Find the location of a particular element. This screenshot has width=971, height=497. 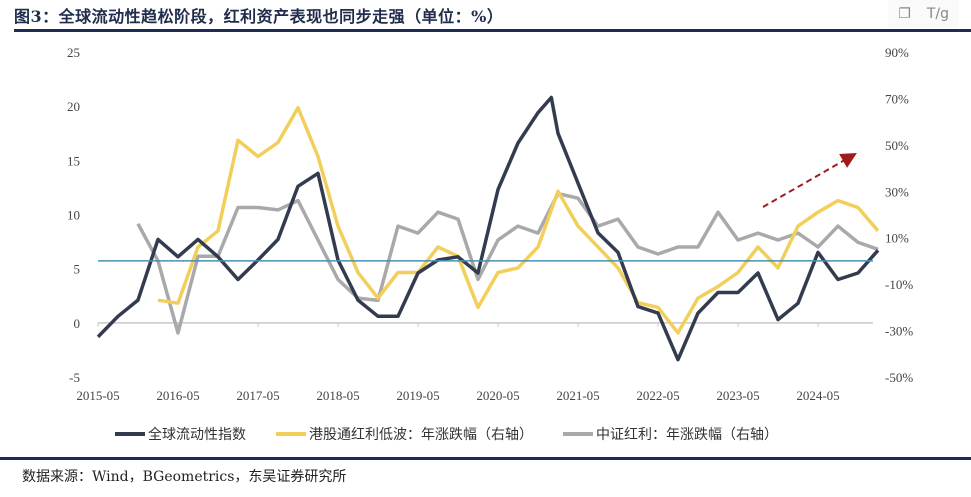

right-tick-label: 70% is located at coordinates (897, 98).